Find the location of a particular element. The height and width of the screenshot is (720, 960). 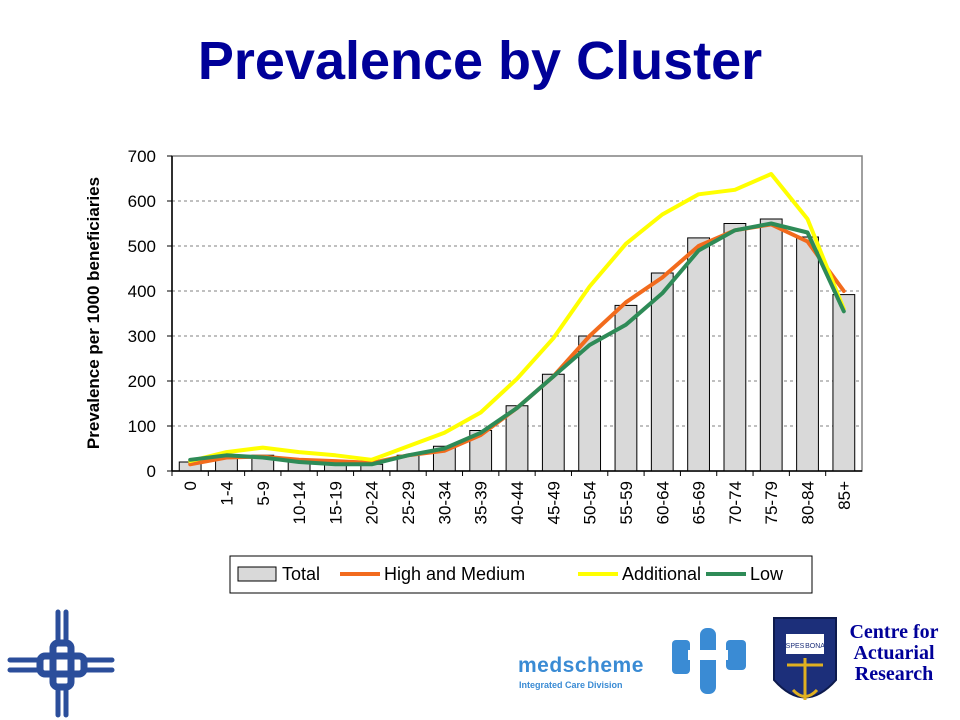

x-tick-label: 25-29 is located at coordinates (408, 502).